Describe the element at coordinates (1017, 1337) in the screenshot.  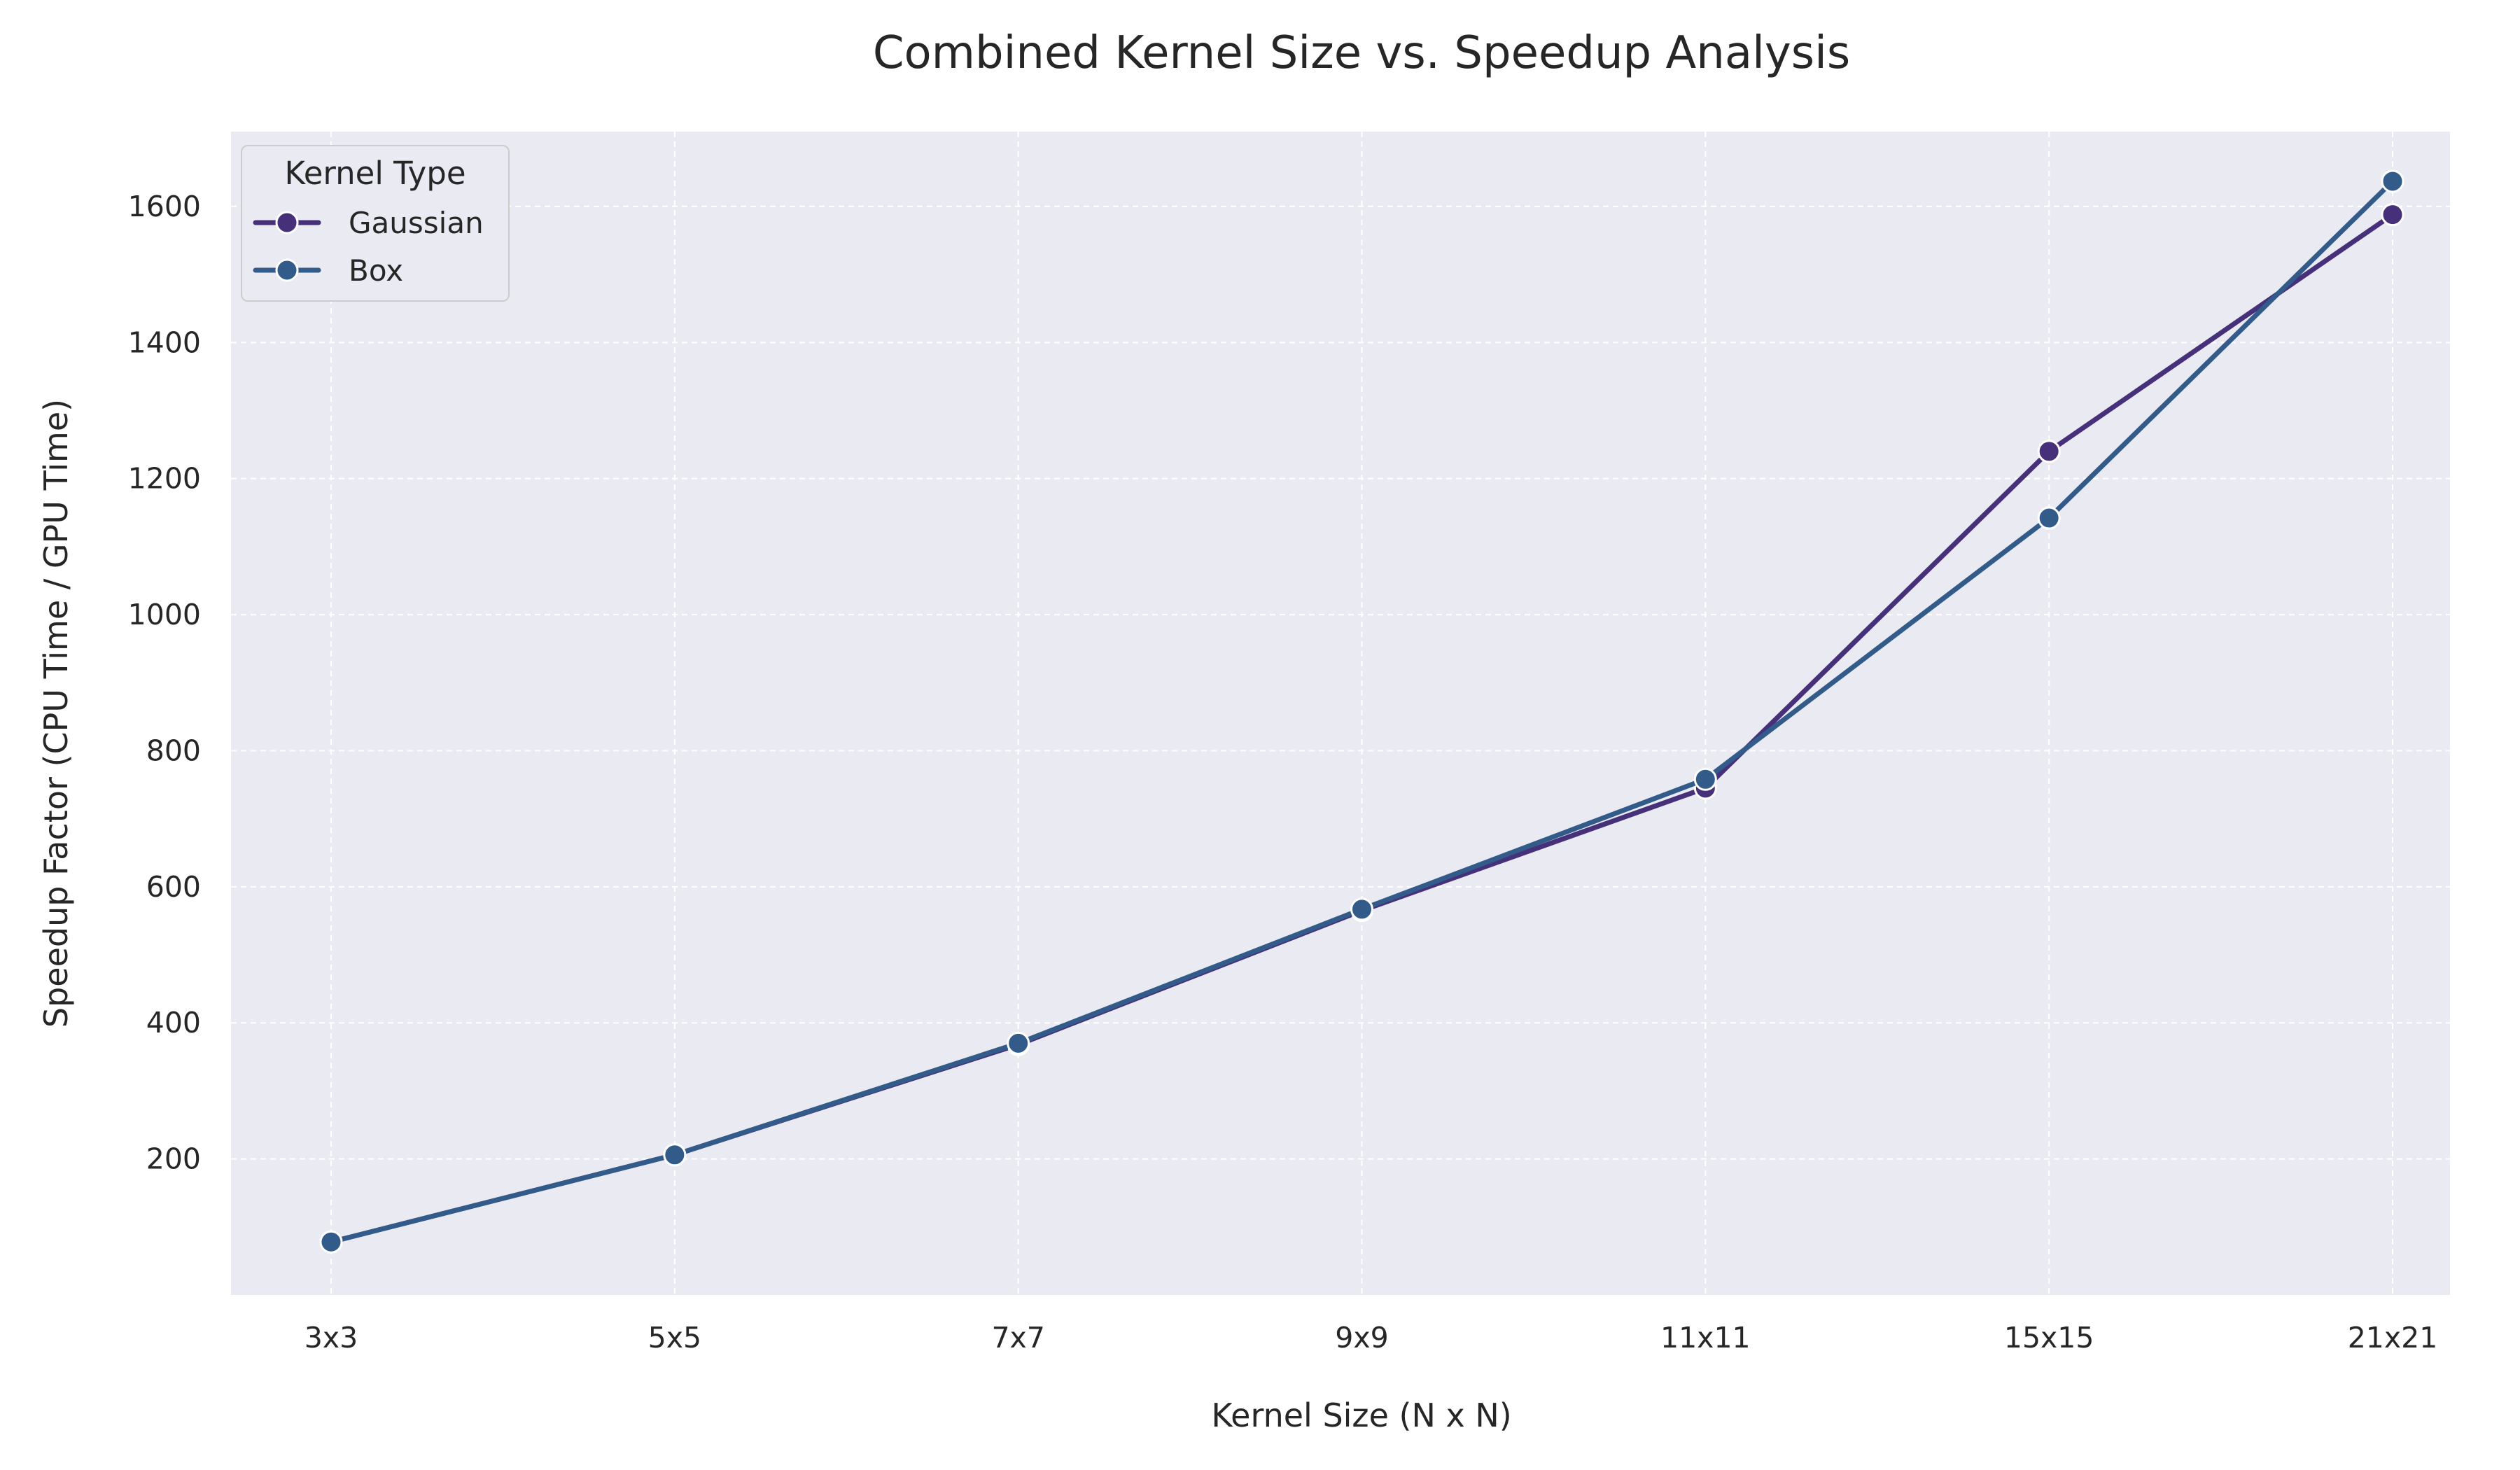
I see `x-tick-label: 7x7` at that location.